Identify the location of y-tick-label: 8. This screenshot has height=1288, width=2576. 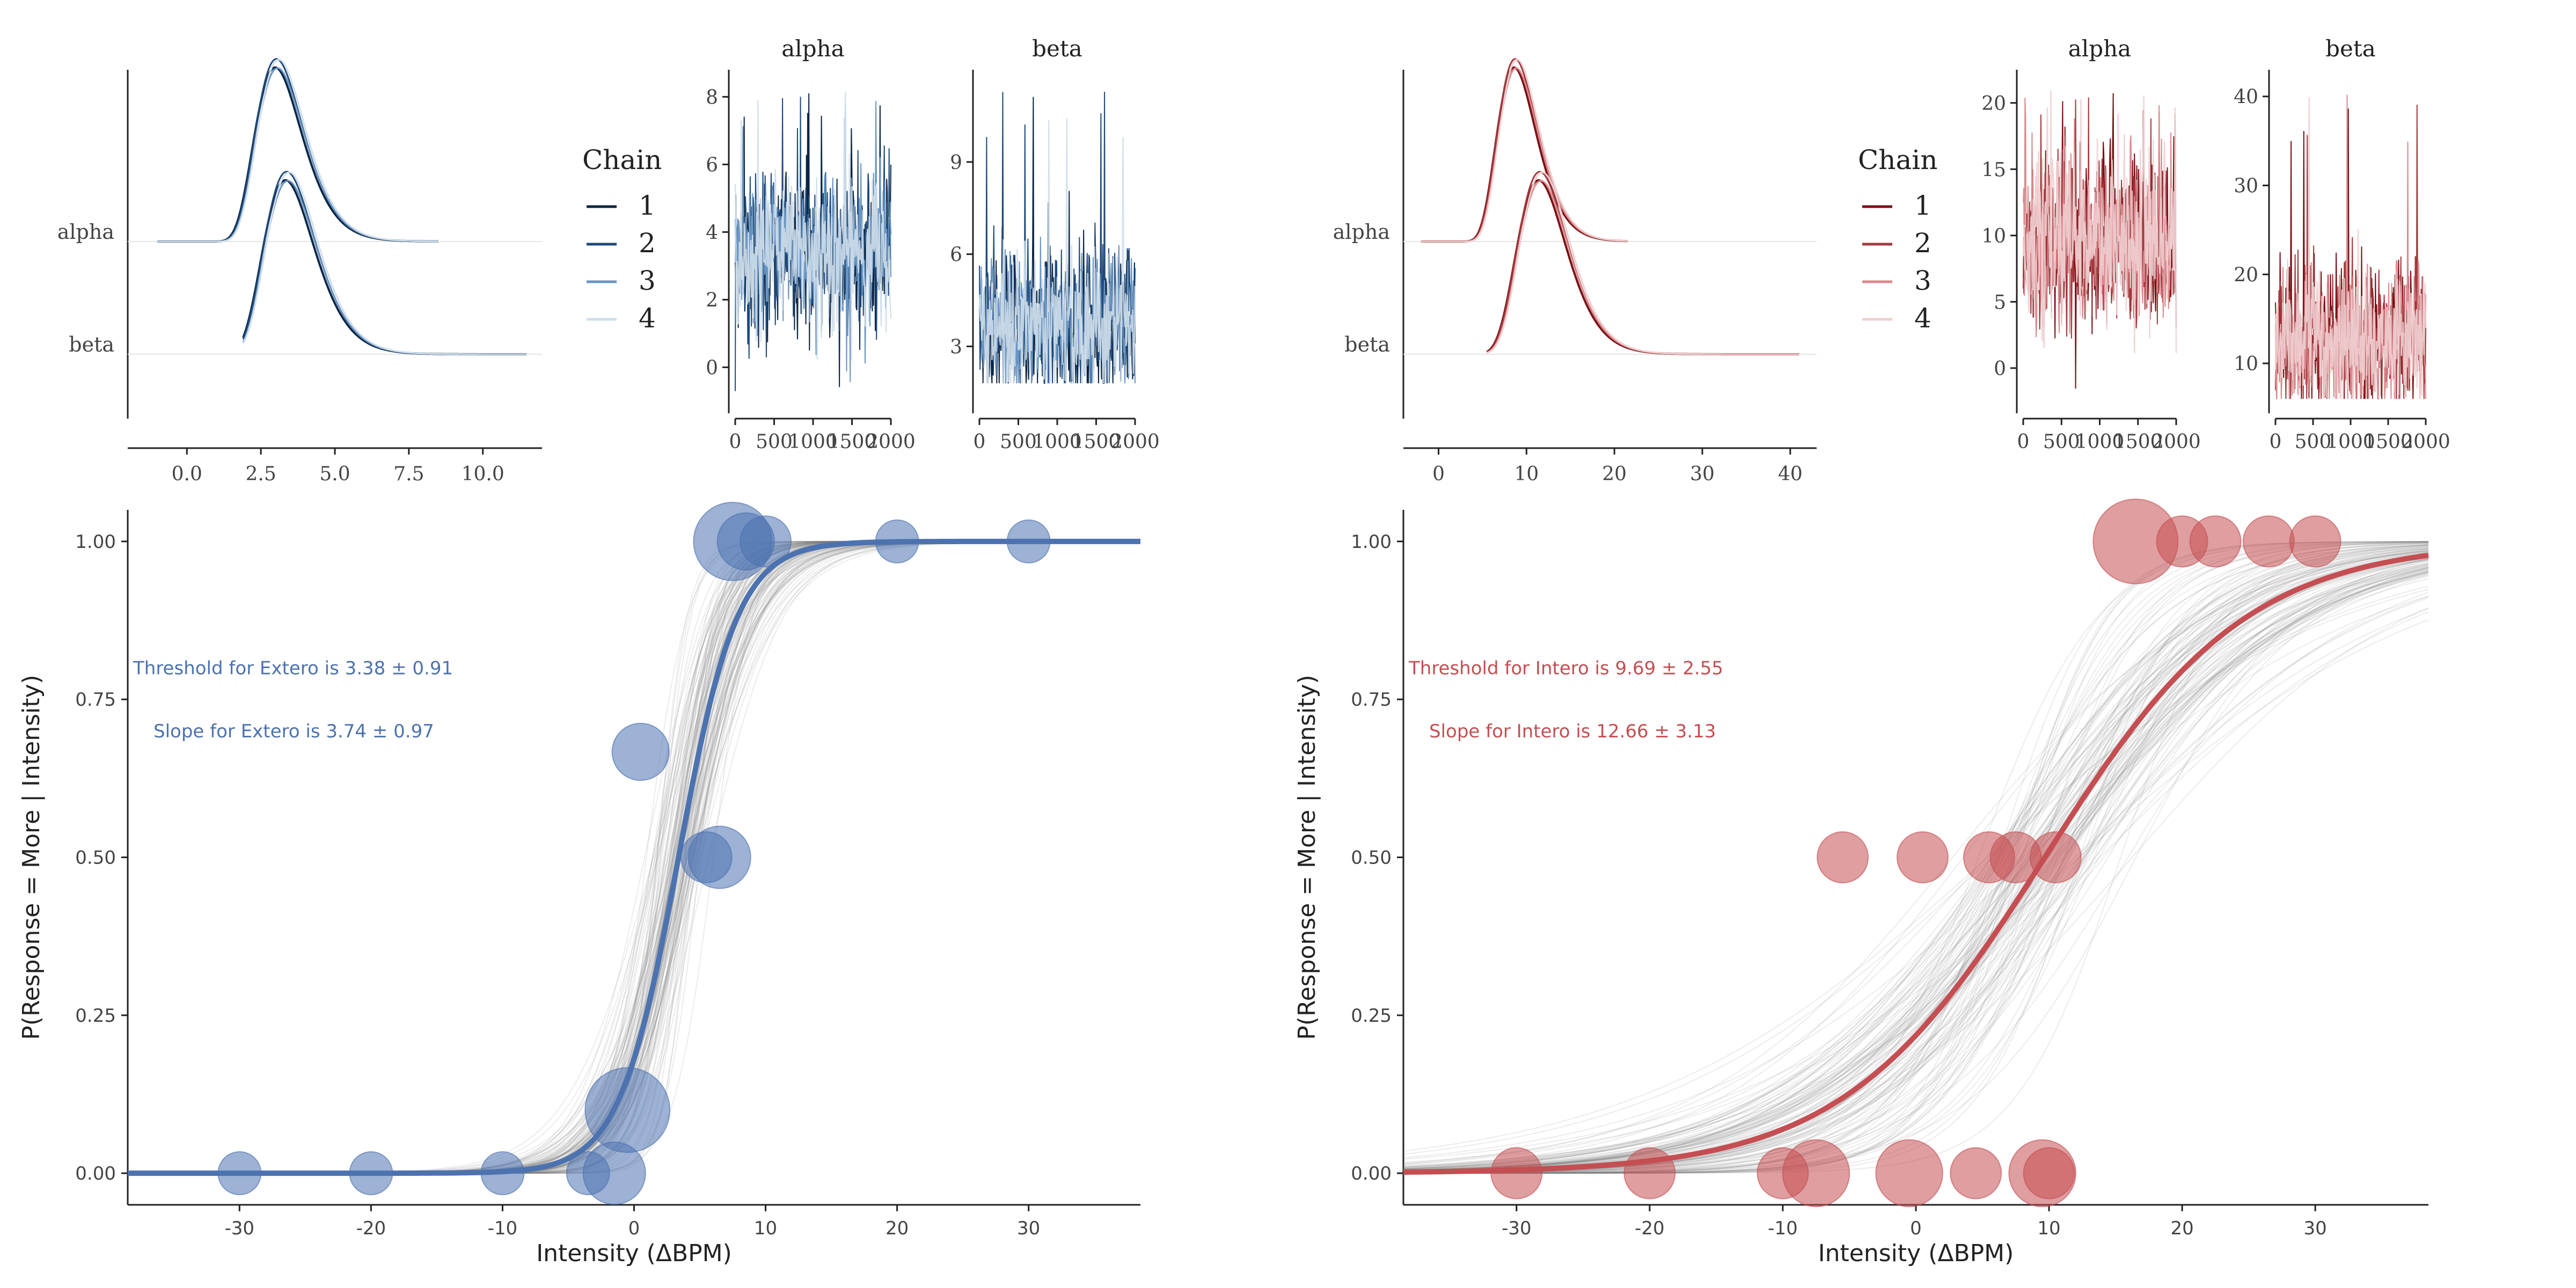
(712, 97).